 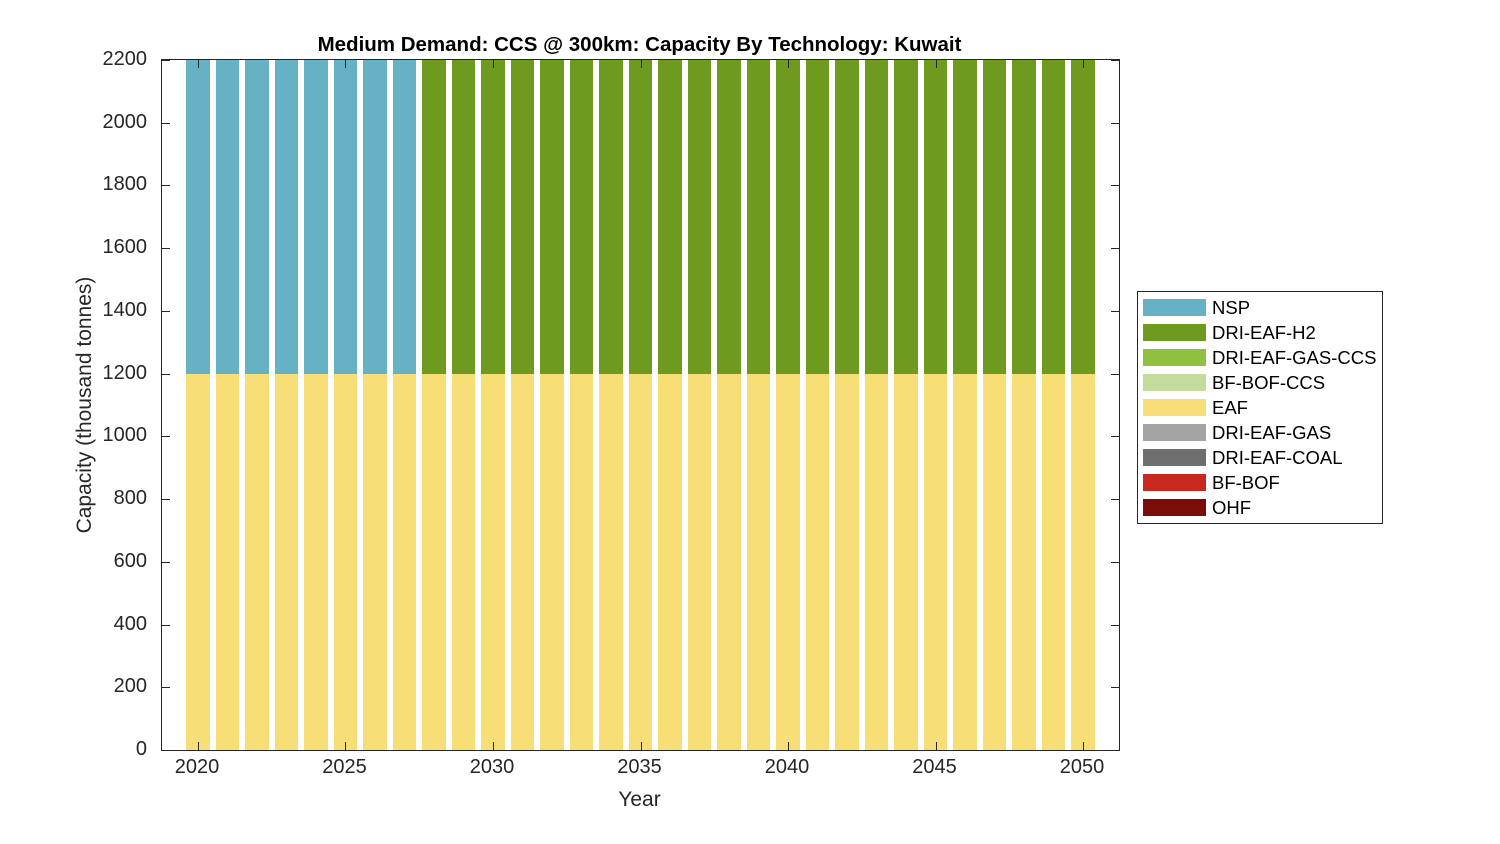 What do you see at coordinates (552, 217) in the screenshot?
I see `bar-segment-DRI-EAF-H2-2032` at bounding box center [552, 217].